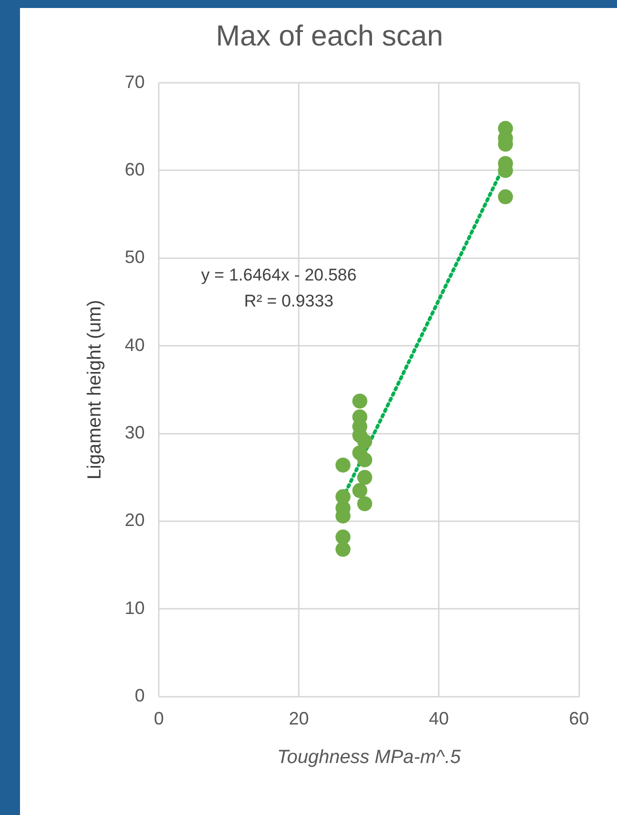 This screenshot has height=815, width=617. Describe the element at coordinates (579, 718) in the screenshot. I see `x-tick-label: 60` at that location.